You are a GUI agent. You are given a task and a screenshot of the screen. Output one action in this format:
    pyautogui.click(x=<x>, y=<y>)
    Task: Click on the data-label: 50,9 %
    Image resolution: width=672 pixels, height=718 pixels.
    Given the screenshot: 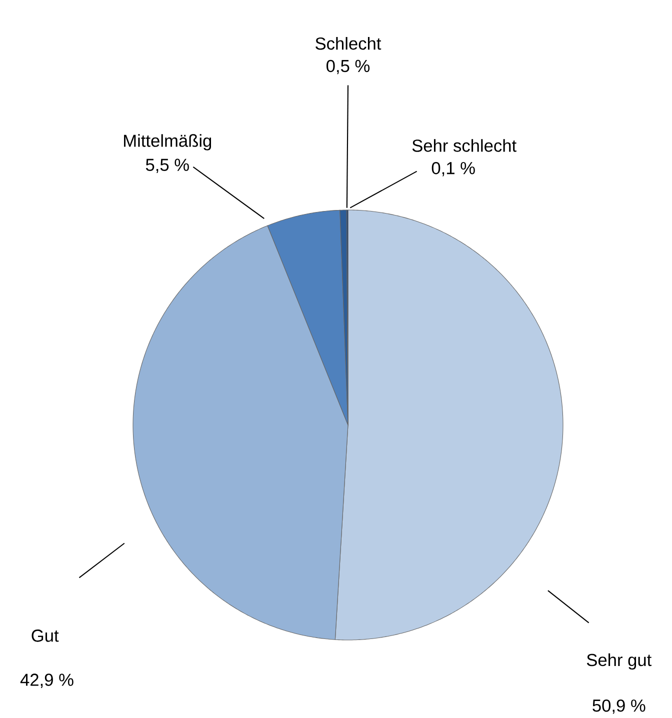 What is the action you would take?
    pyautogui.click(x=619, y=706)
    